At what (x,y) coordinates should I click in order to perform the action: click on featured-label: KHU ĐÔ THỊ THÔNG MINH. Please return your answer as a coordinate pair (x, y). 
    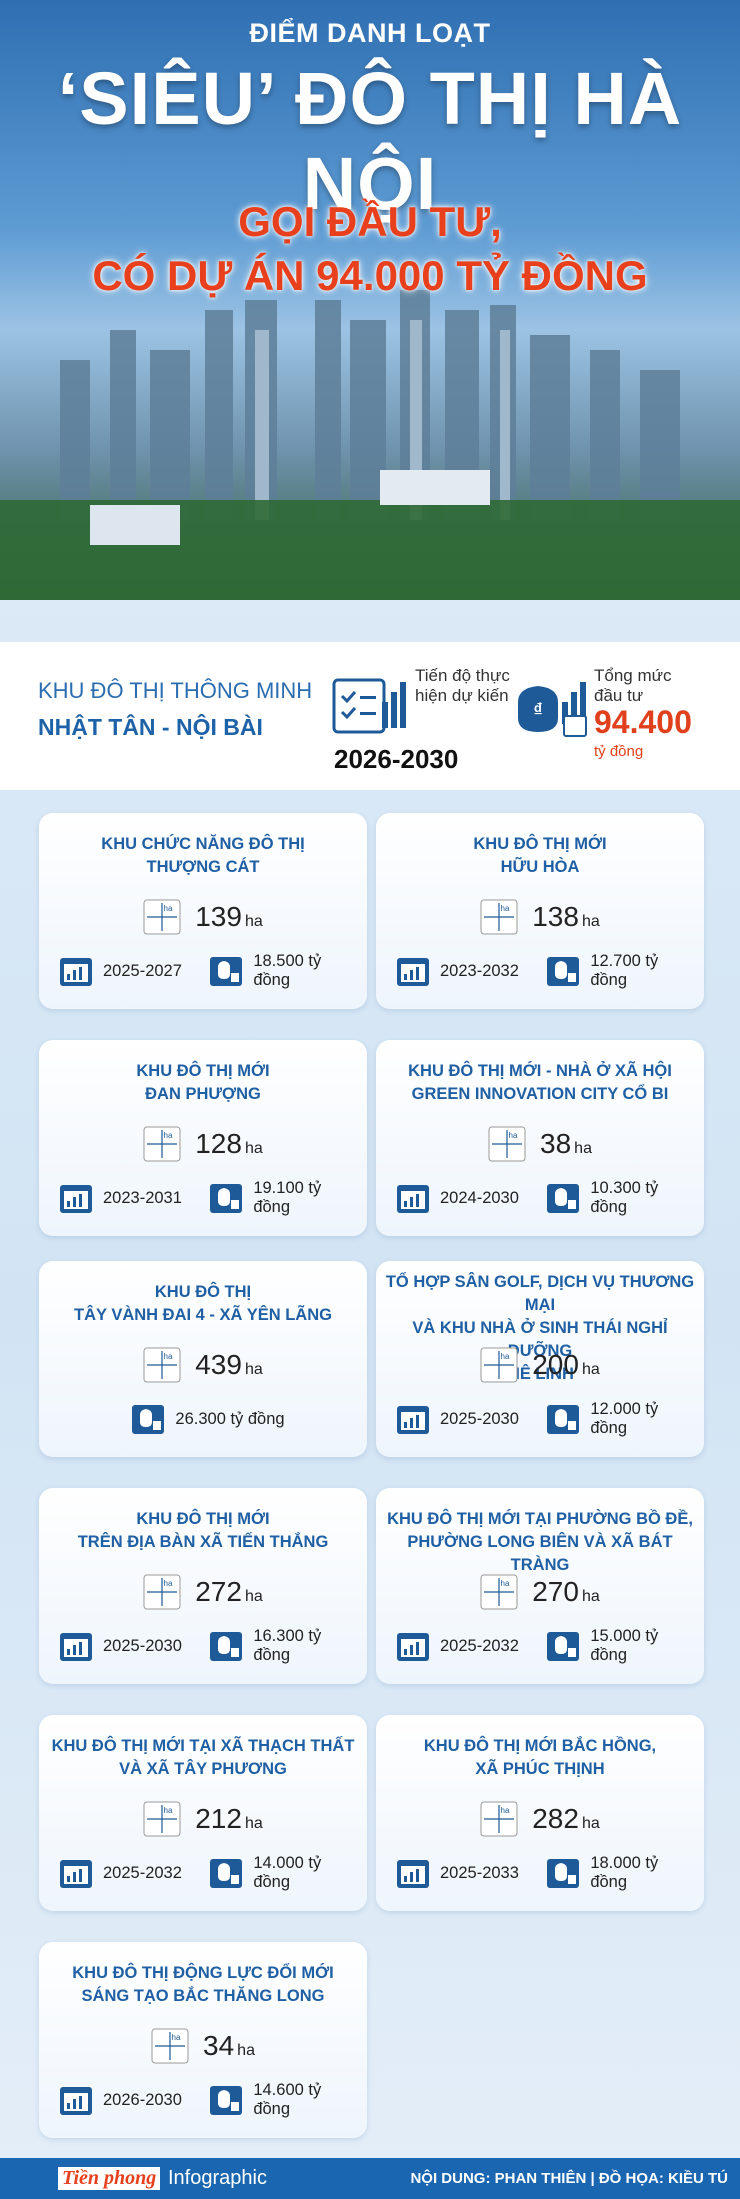
    Looking at the image, I should click on (175, 690).